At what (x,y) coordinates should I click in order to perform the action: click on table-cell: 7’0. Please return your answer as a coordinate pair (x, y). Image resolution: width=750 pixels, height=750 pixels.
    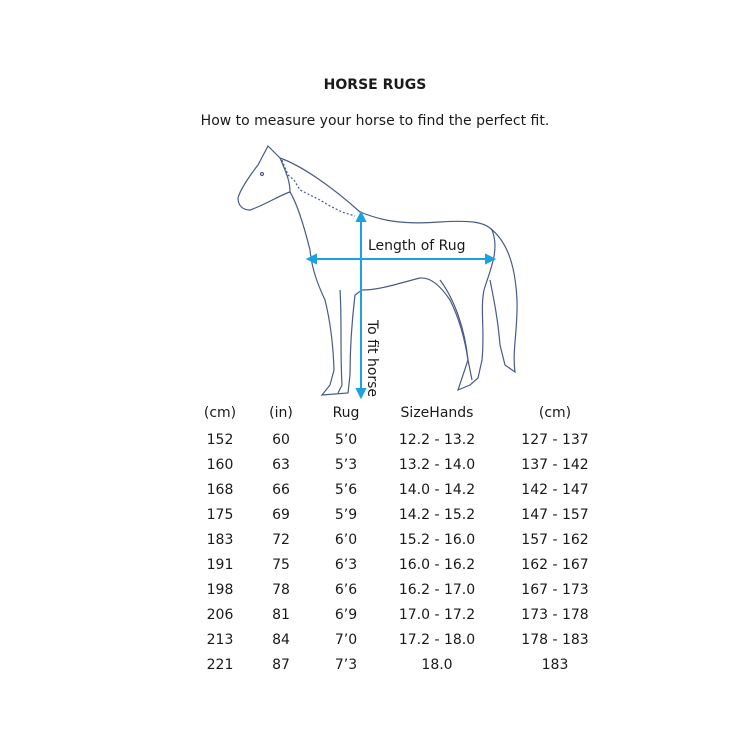
    Looking at the image, I should click on (346, 640).